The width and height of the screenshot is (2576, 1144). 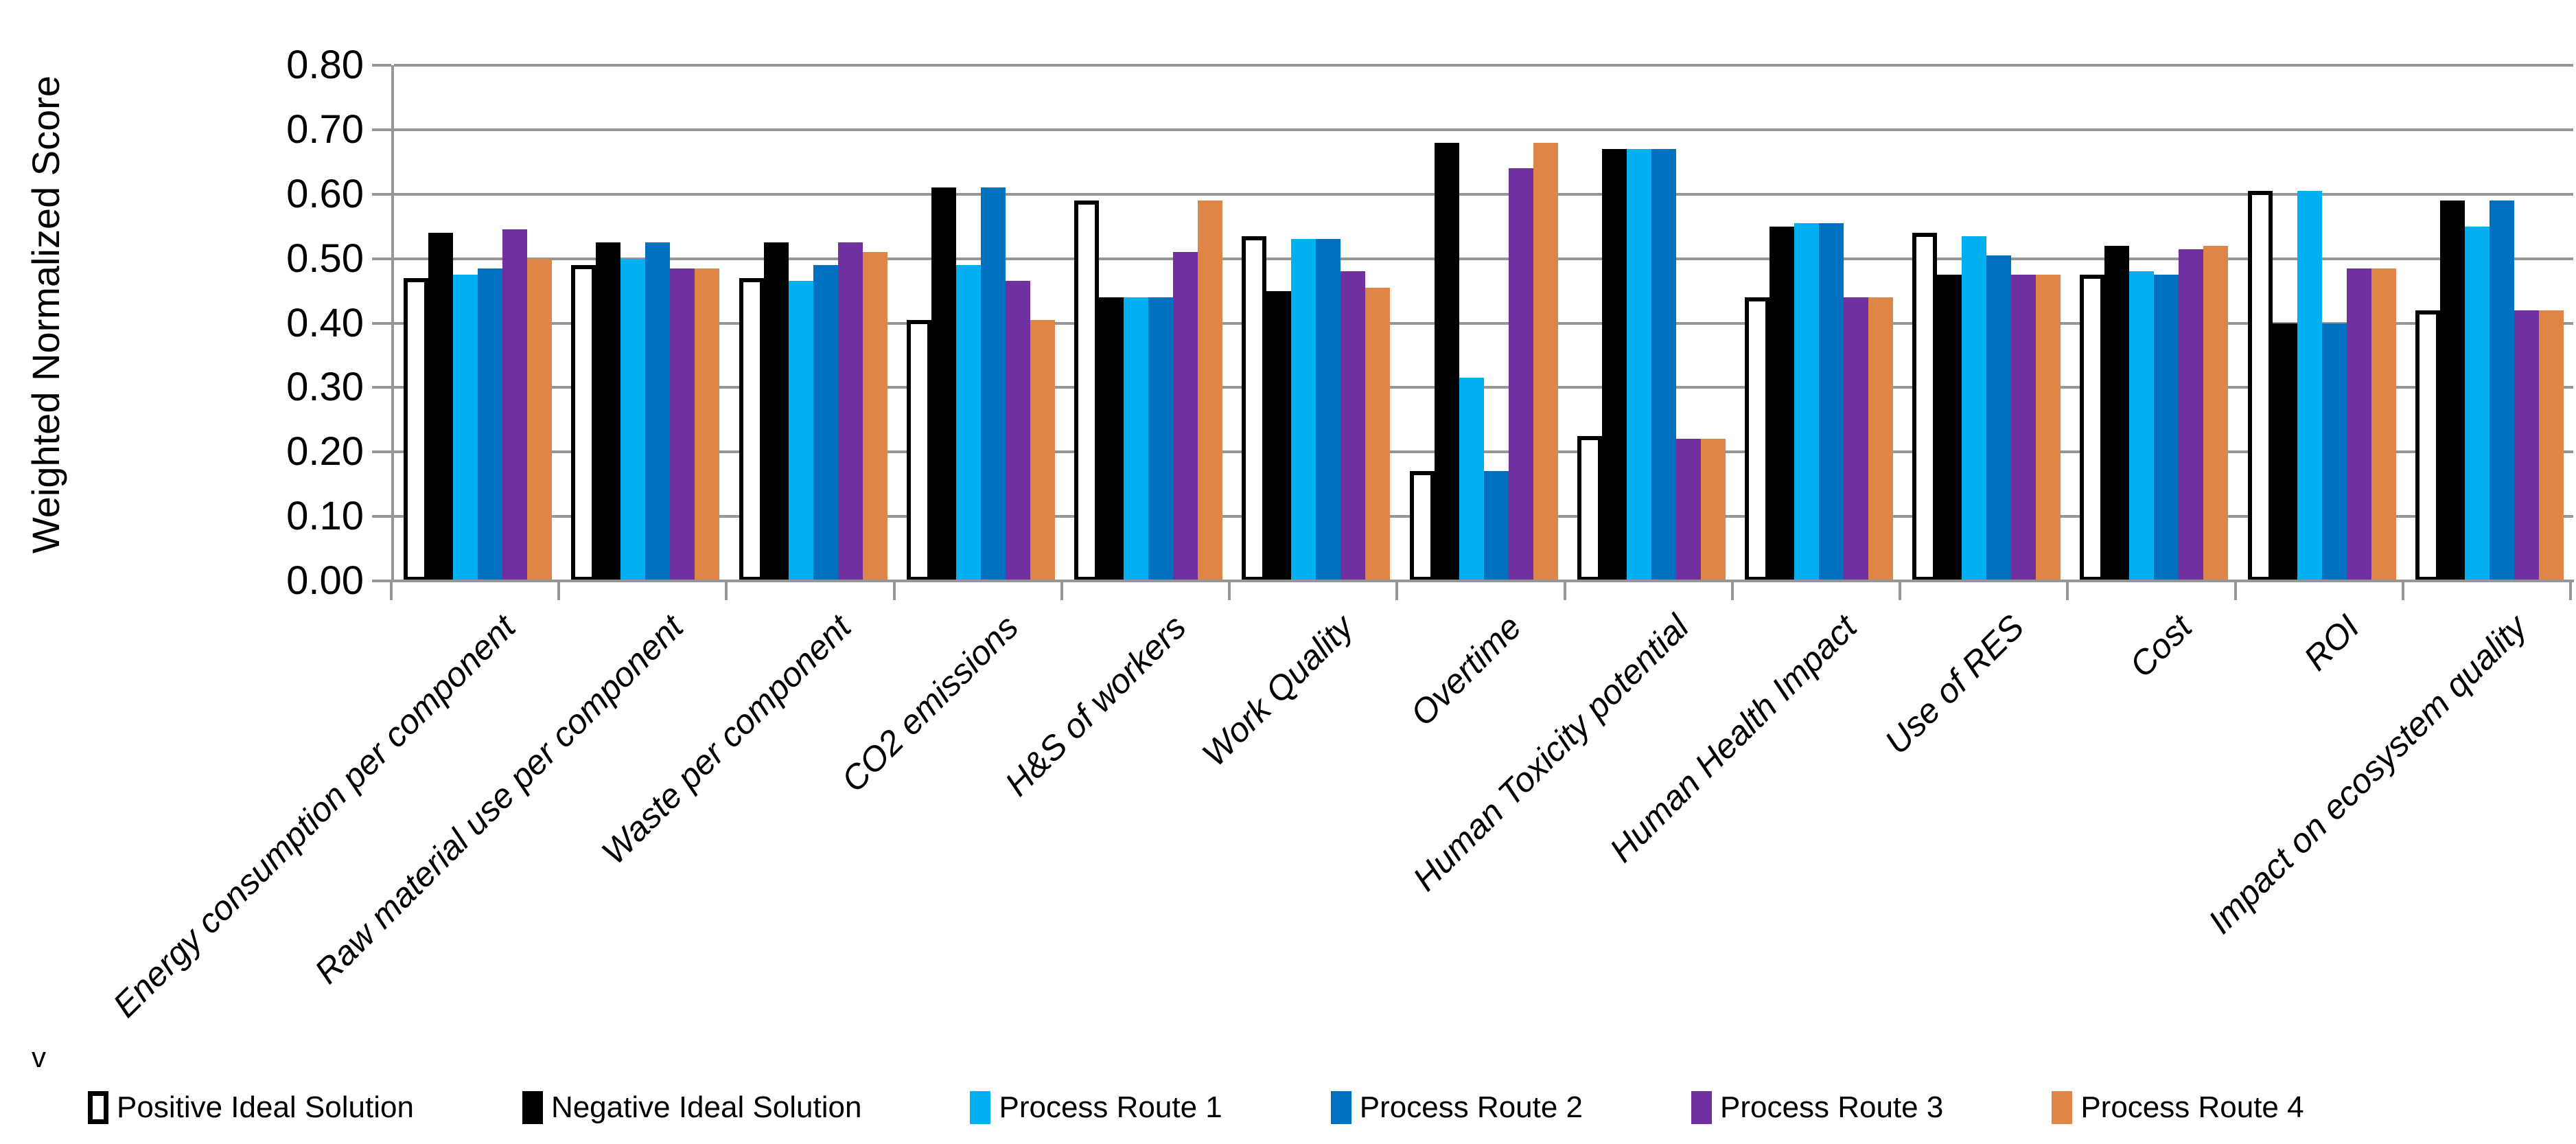 What do you see at coordinates (1482, 581) in the screenshot?
I see `x-axis-line` at bounding box center [1482, 581].